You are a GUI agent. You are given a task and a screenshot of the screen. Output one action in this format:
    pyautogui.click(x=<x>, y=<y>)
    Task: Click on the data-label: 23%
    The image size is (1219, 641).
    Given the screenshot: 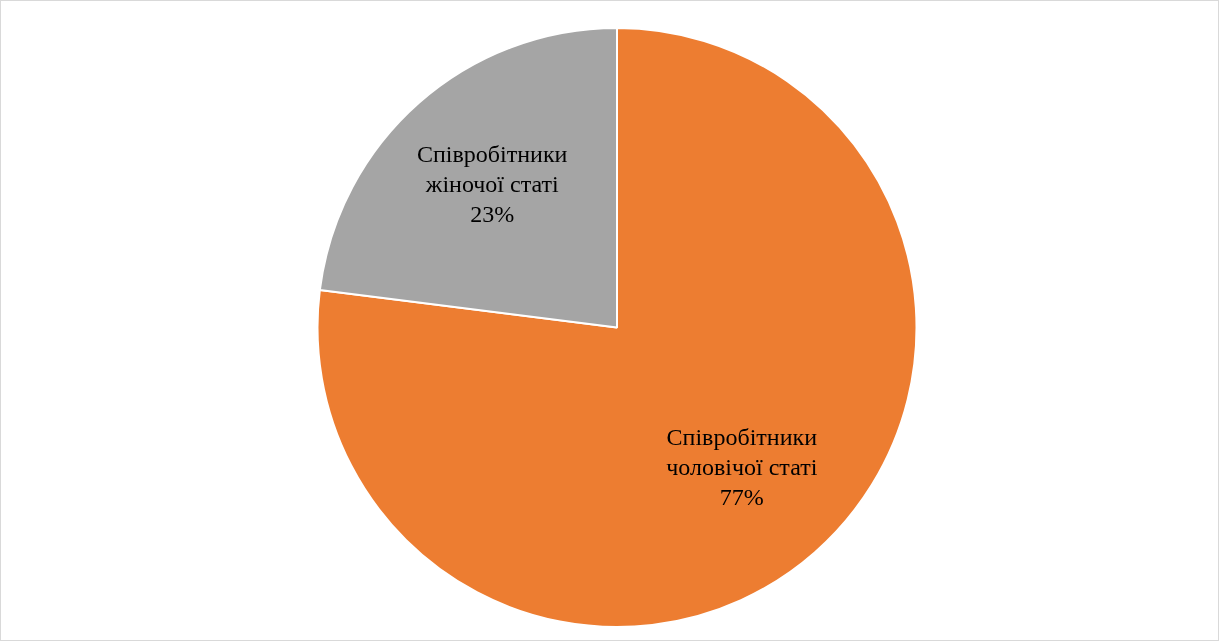 What is the action you would take?
    pyautogui.click(x=492, y=214)
    